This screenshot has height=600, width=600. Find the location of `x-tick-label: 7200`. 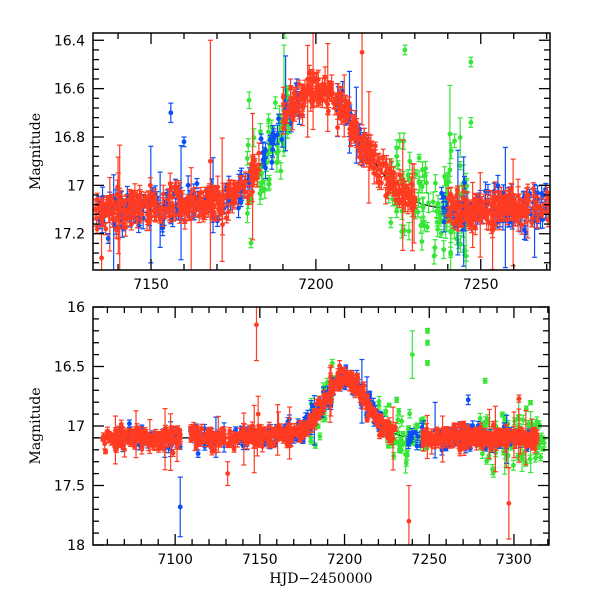

x-tick-label: 7200 is located at coordinates (345, 560).